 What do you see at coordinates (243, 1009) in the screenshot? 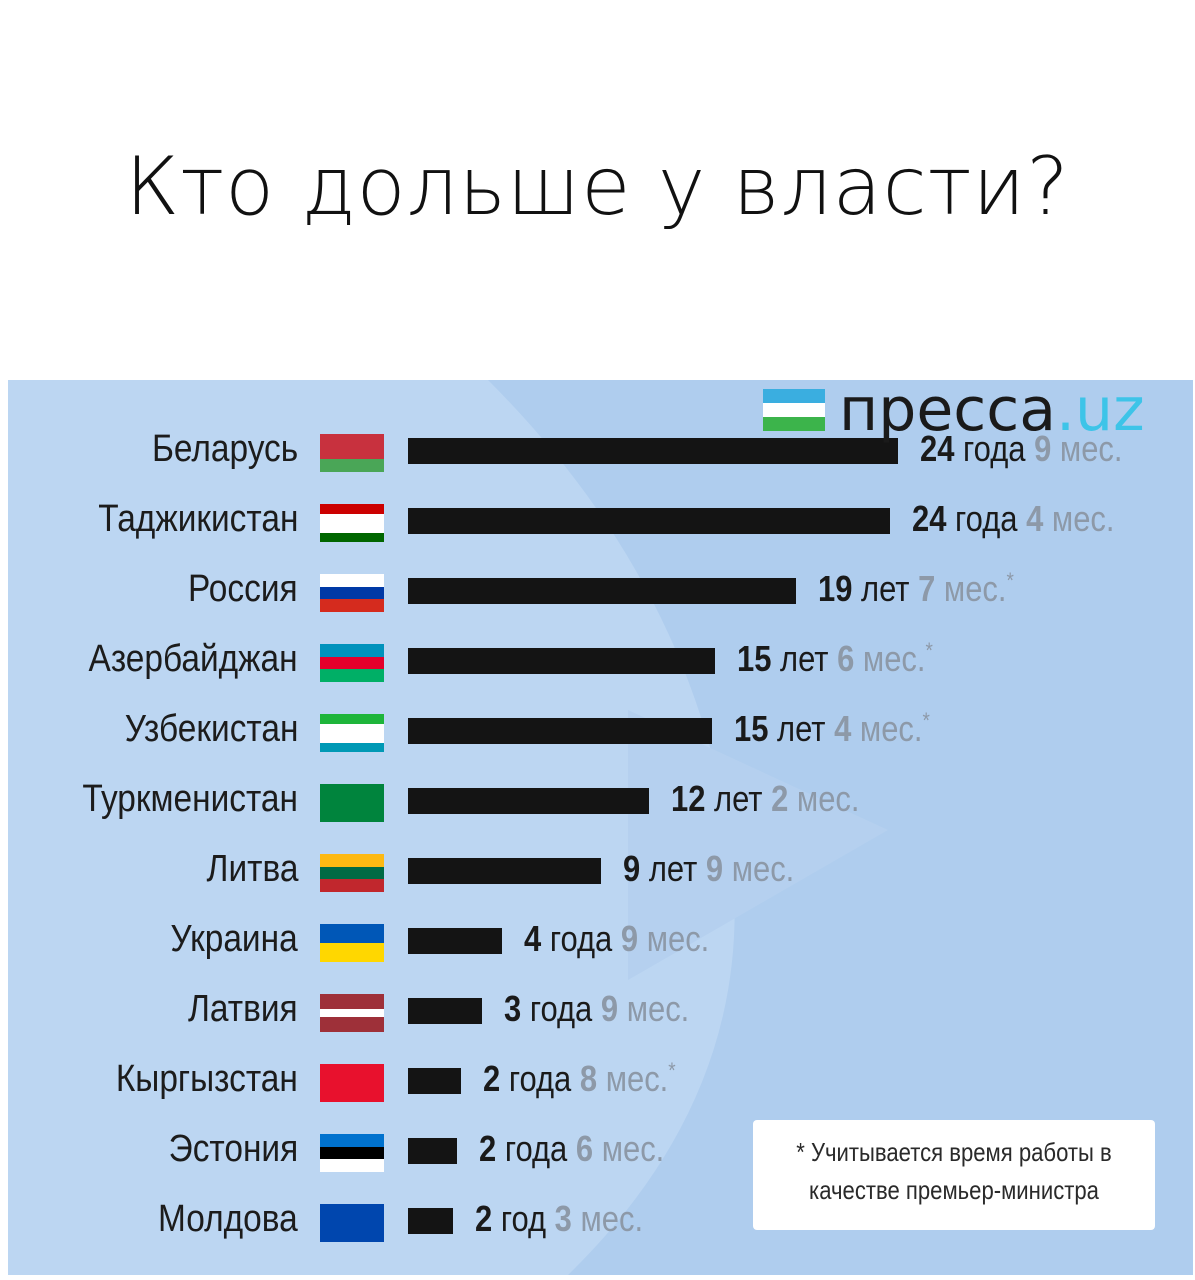
I see `country-label: Латвия` at bounding box center [243, 1009].